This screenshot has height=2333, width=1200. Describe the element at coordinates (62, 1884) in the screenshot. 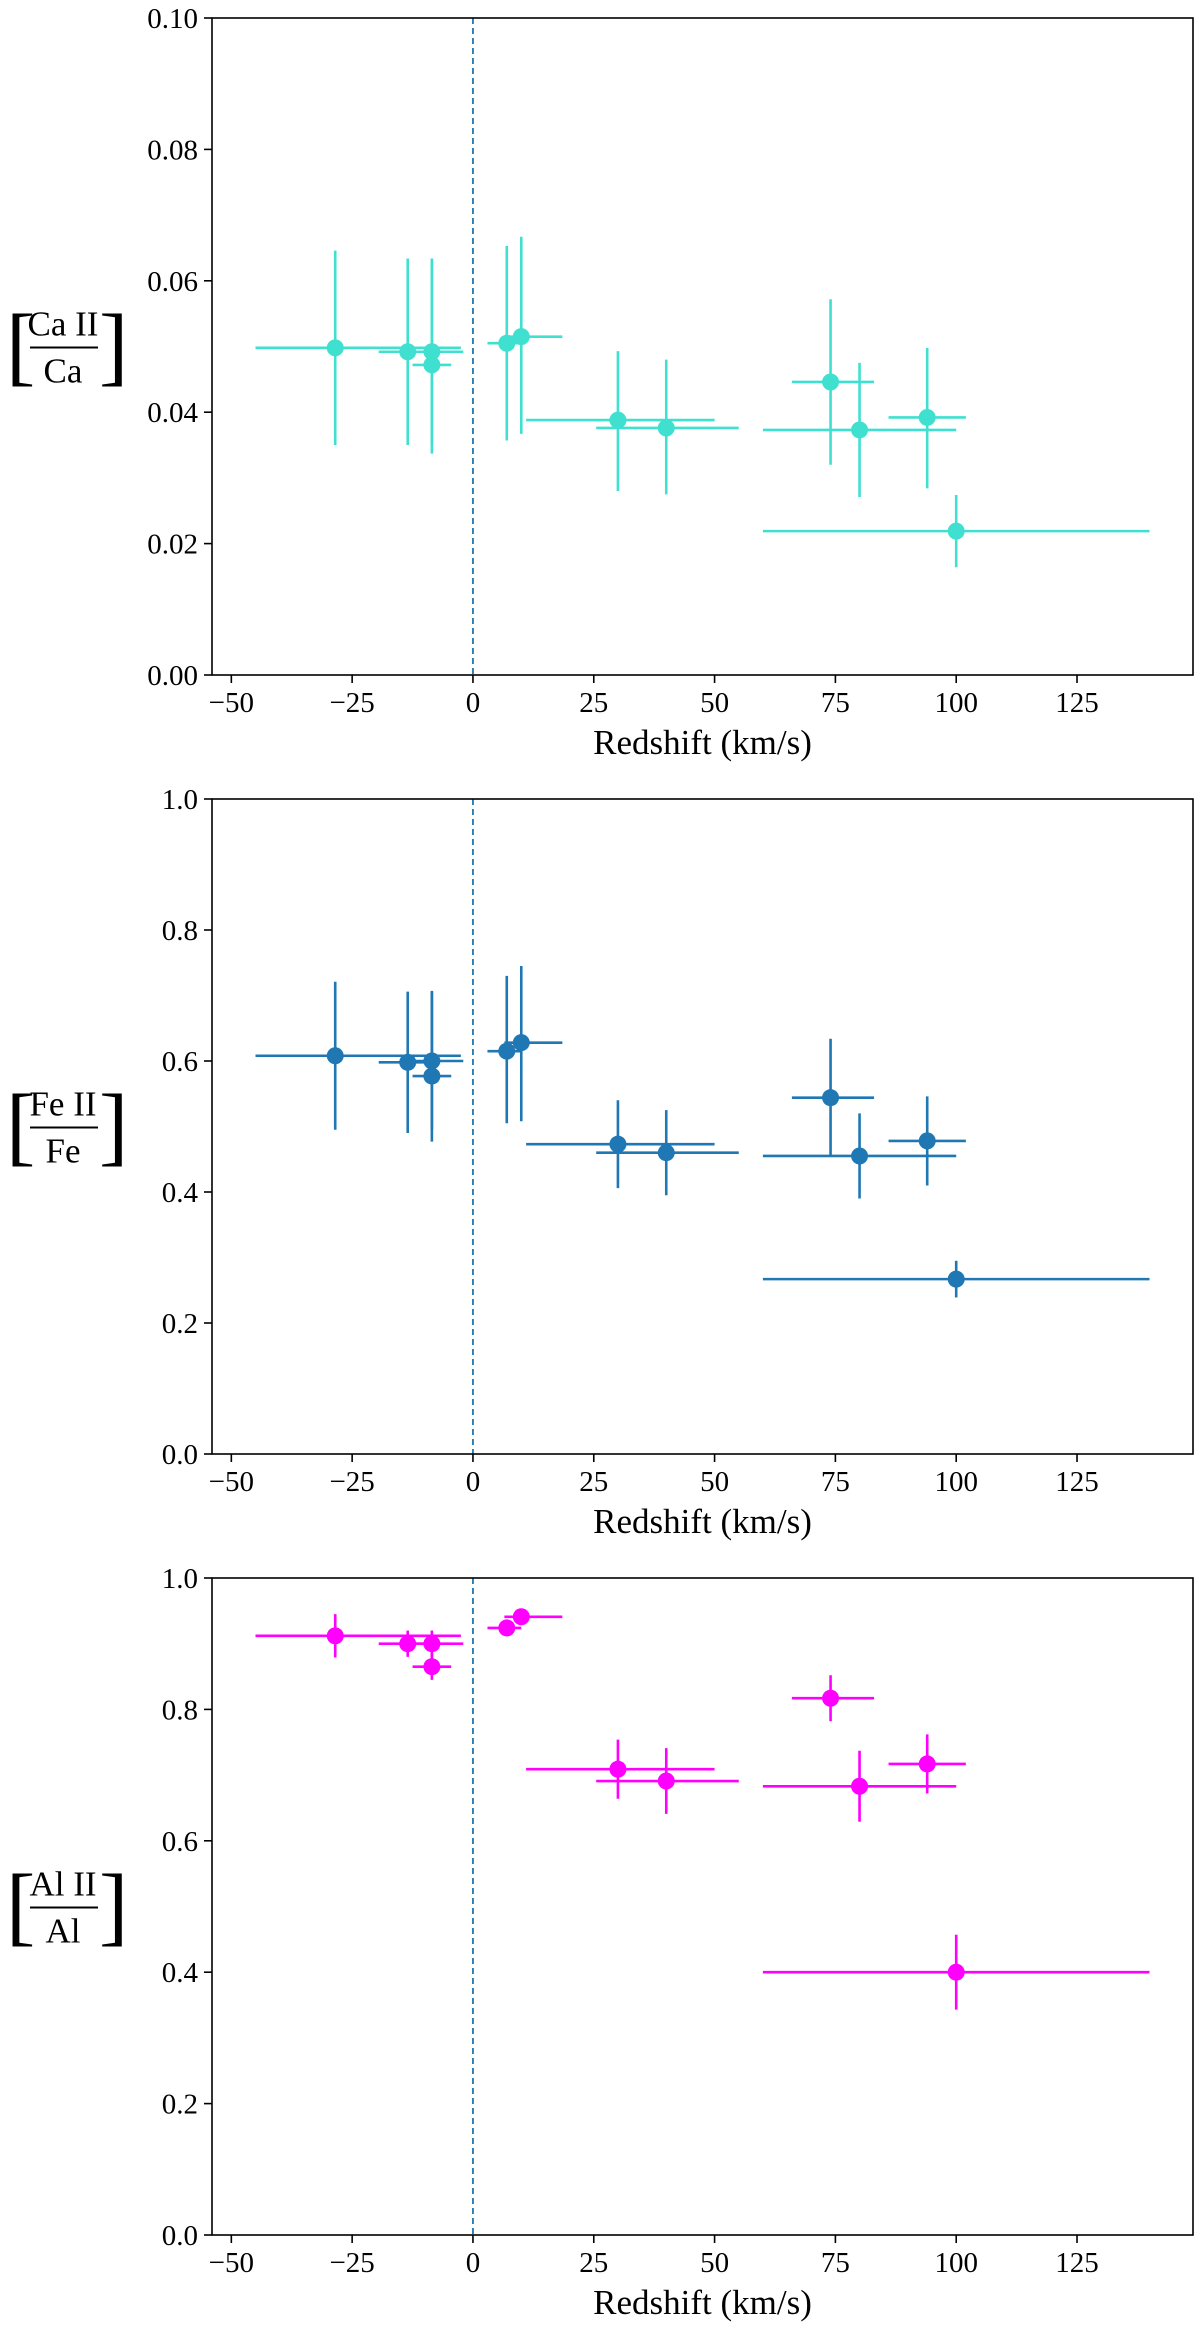

I see `y-label-numerator: Al II` at that location.